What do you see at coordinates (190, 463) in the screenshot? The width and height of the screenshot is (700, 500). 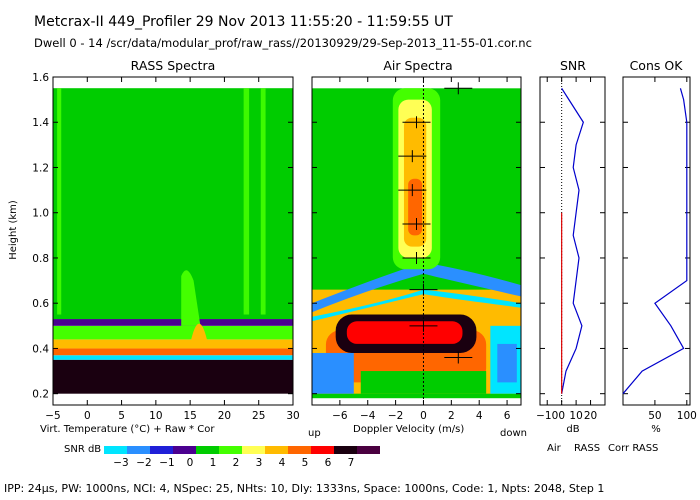 I see `colorbar-tick-label: 0` at bounding box center [190, 463].